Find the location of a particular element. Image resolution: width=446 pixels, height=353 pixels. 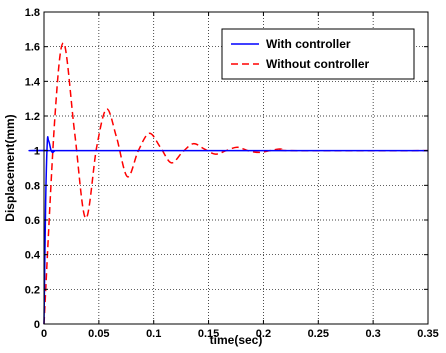

y-tick-label: 0 is located at coordinates (37, 325).